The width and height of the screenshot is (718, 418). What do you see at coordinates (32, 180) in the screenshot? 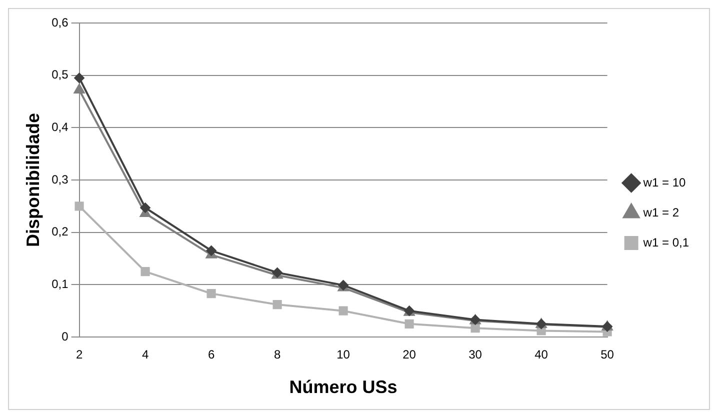
I see `y-axis-title: Disponibilidade` at bounding box center [32, 180].